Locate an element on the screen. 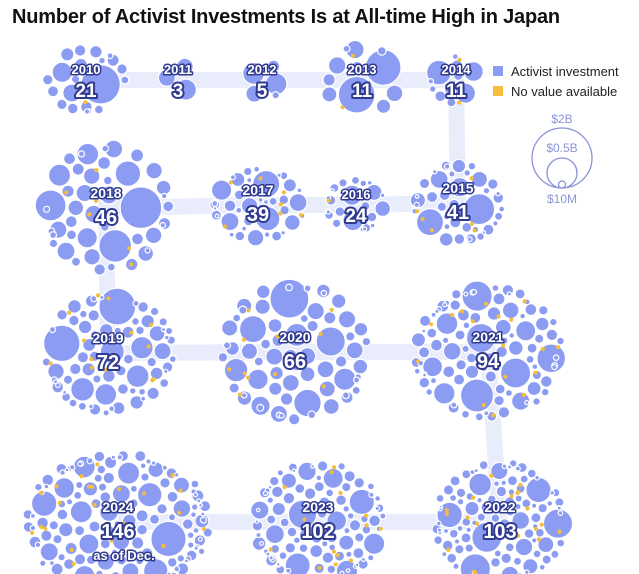  year-label-2024: 2024 is located at coordinates (117, 507).